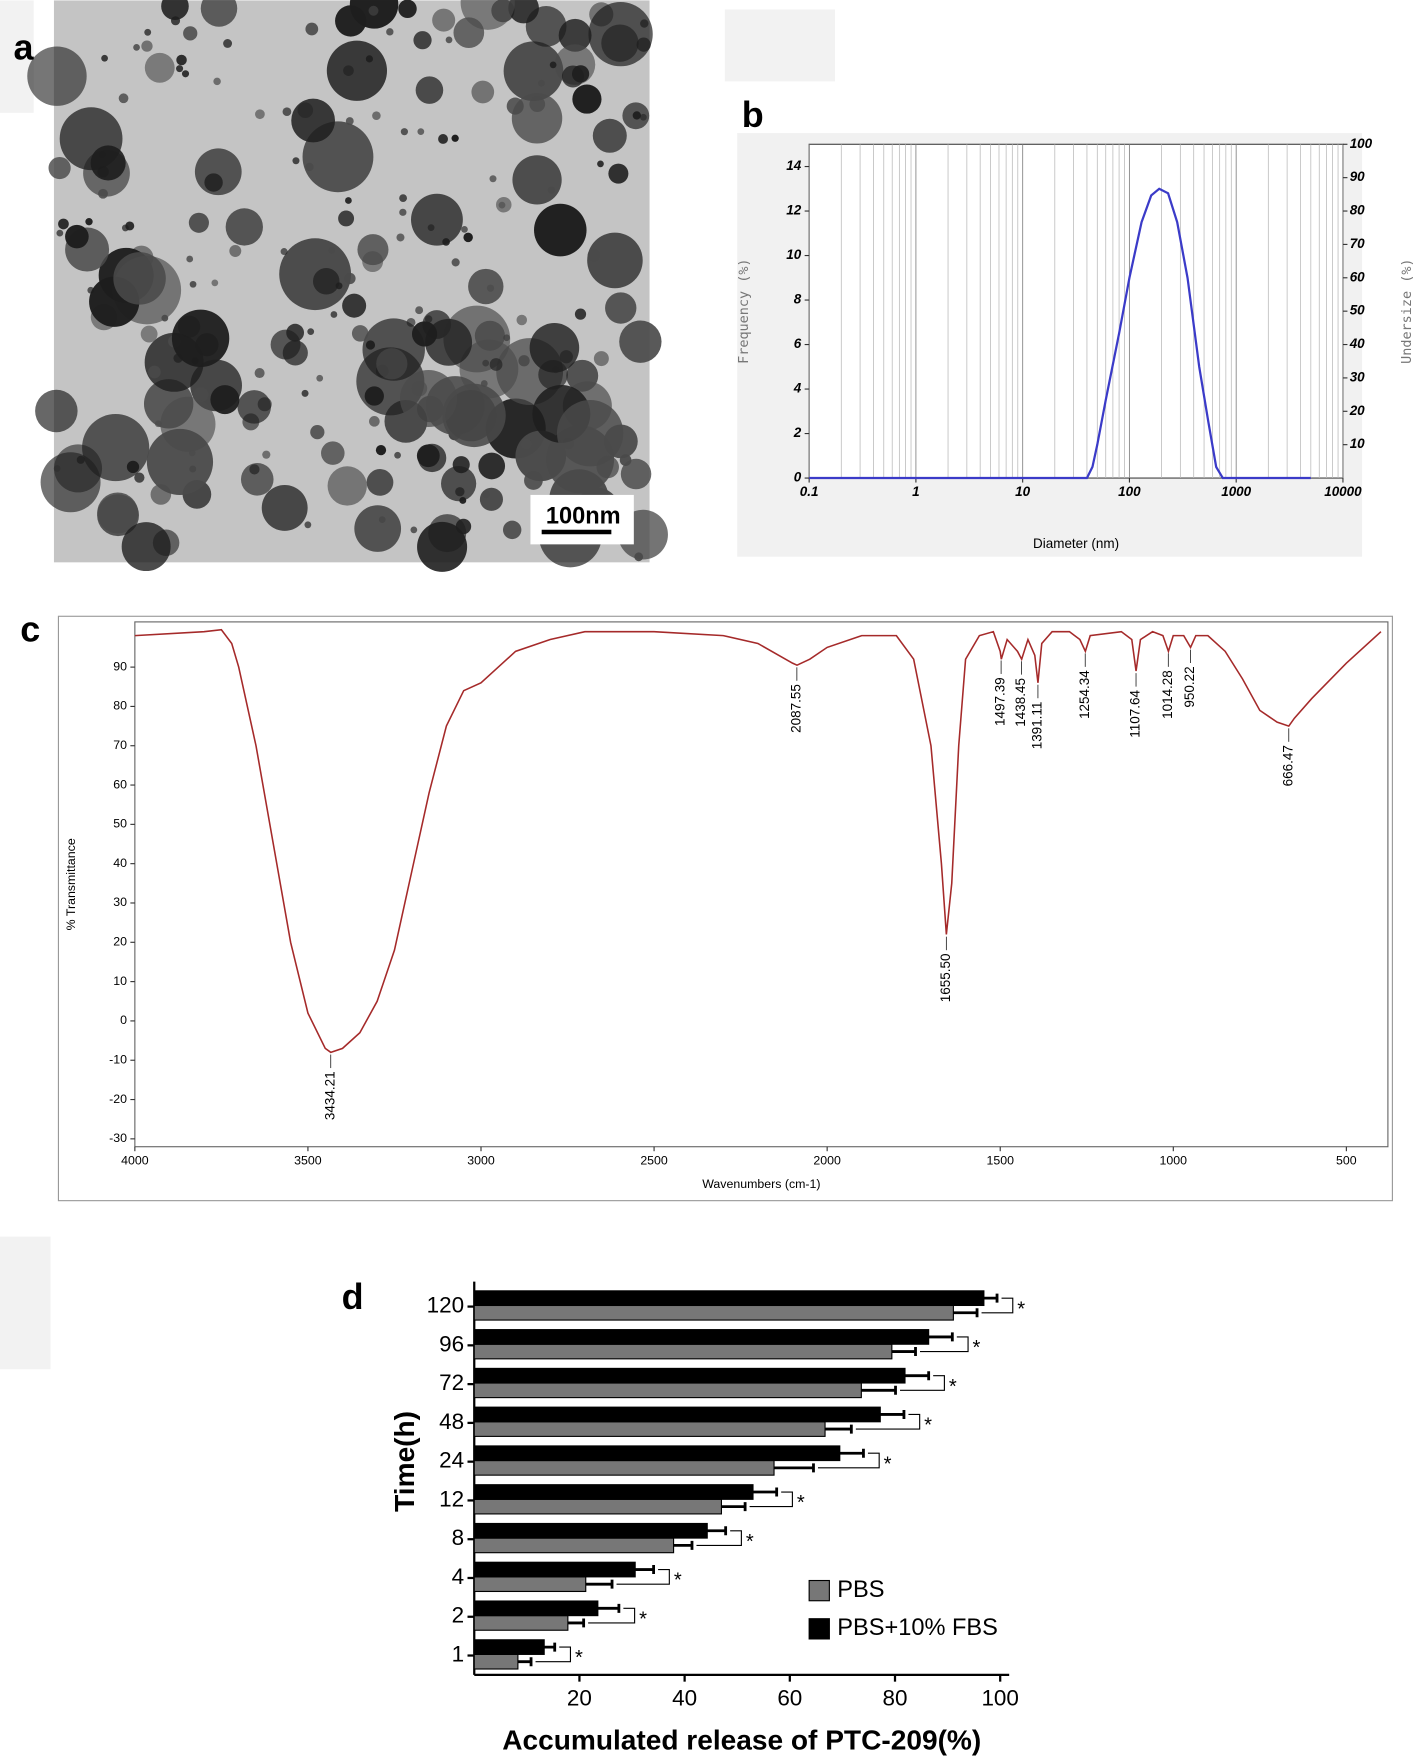  What do you see at coordinates (1361, 143) in the screenshot?
I see `y2-tick-label: 100` at bounding box center [1361, 143].